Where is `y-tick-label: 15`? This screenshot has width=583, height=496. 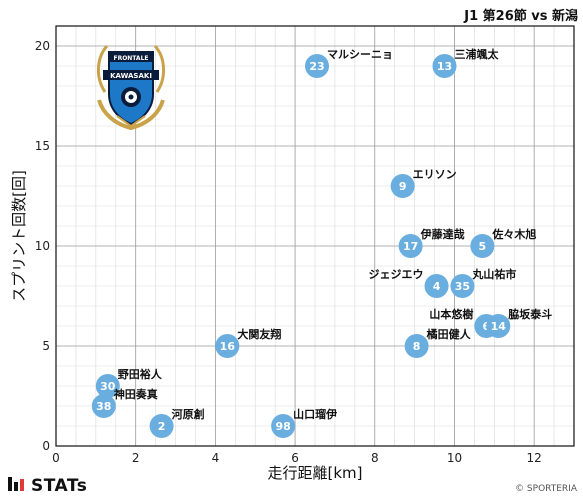 y-tick-label: 15 is located at coordinates (42, 146).